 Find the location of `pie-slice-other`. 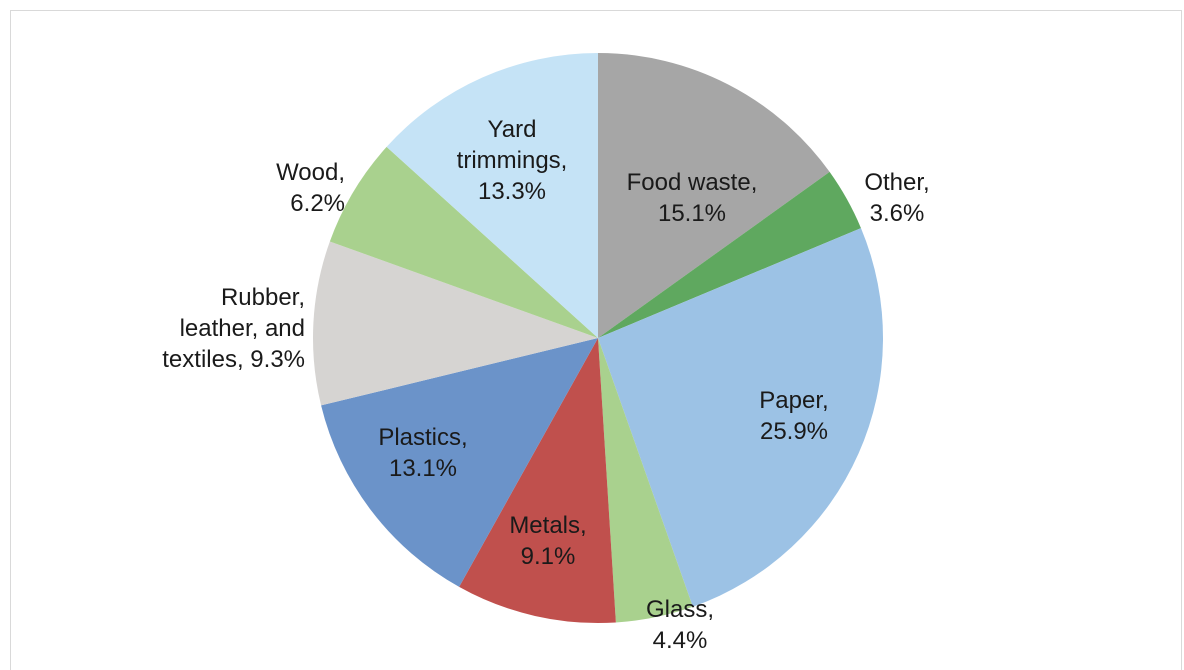

pie-slice-other is located at coordinates (729, 254).